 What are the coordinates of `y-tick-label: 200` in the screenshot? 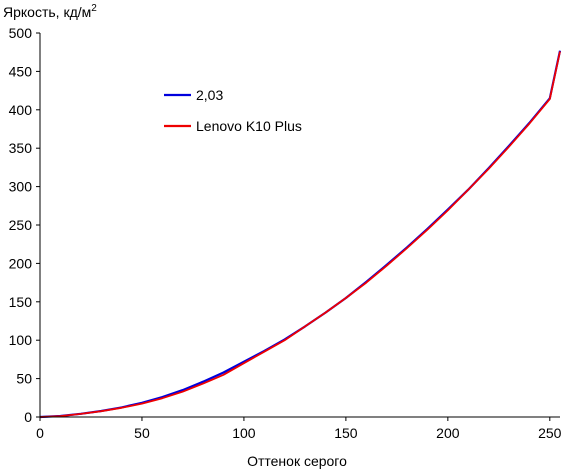 It's located at (21, 263).